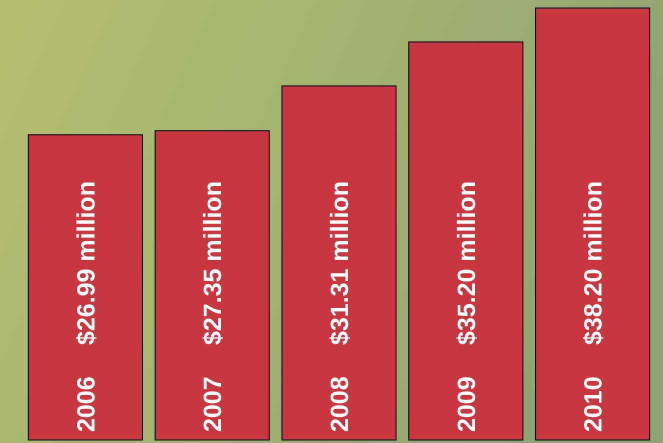 This screenshot has height=443, width=663. What do you see at coordinates (213, 263) in the screenshot?
I see `data-label: $27.35 million` at bounding box center [213, 263].